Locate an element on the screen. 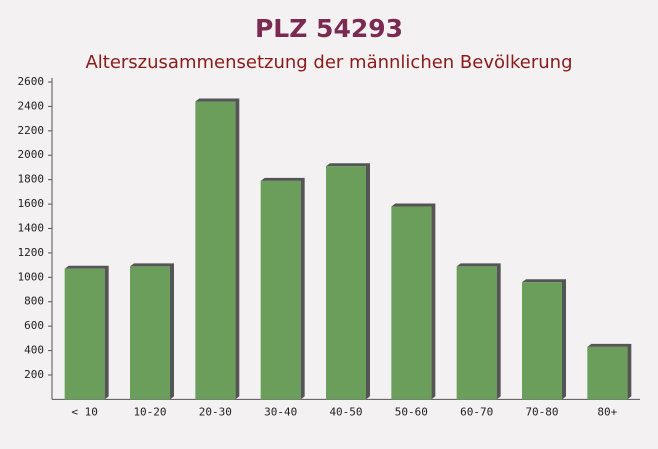 The image size is (658, 449). y-tick-label: 1200 is located at coordinates (31, 252).